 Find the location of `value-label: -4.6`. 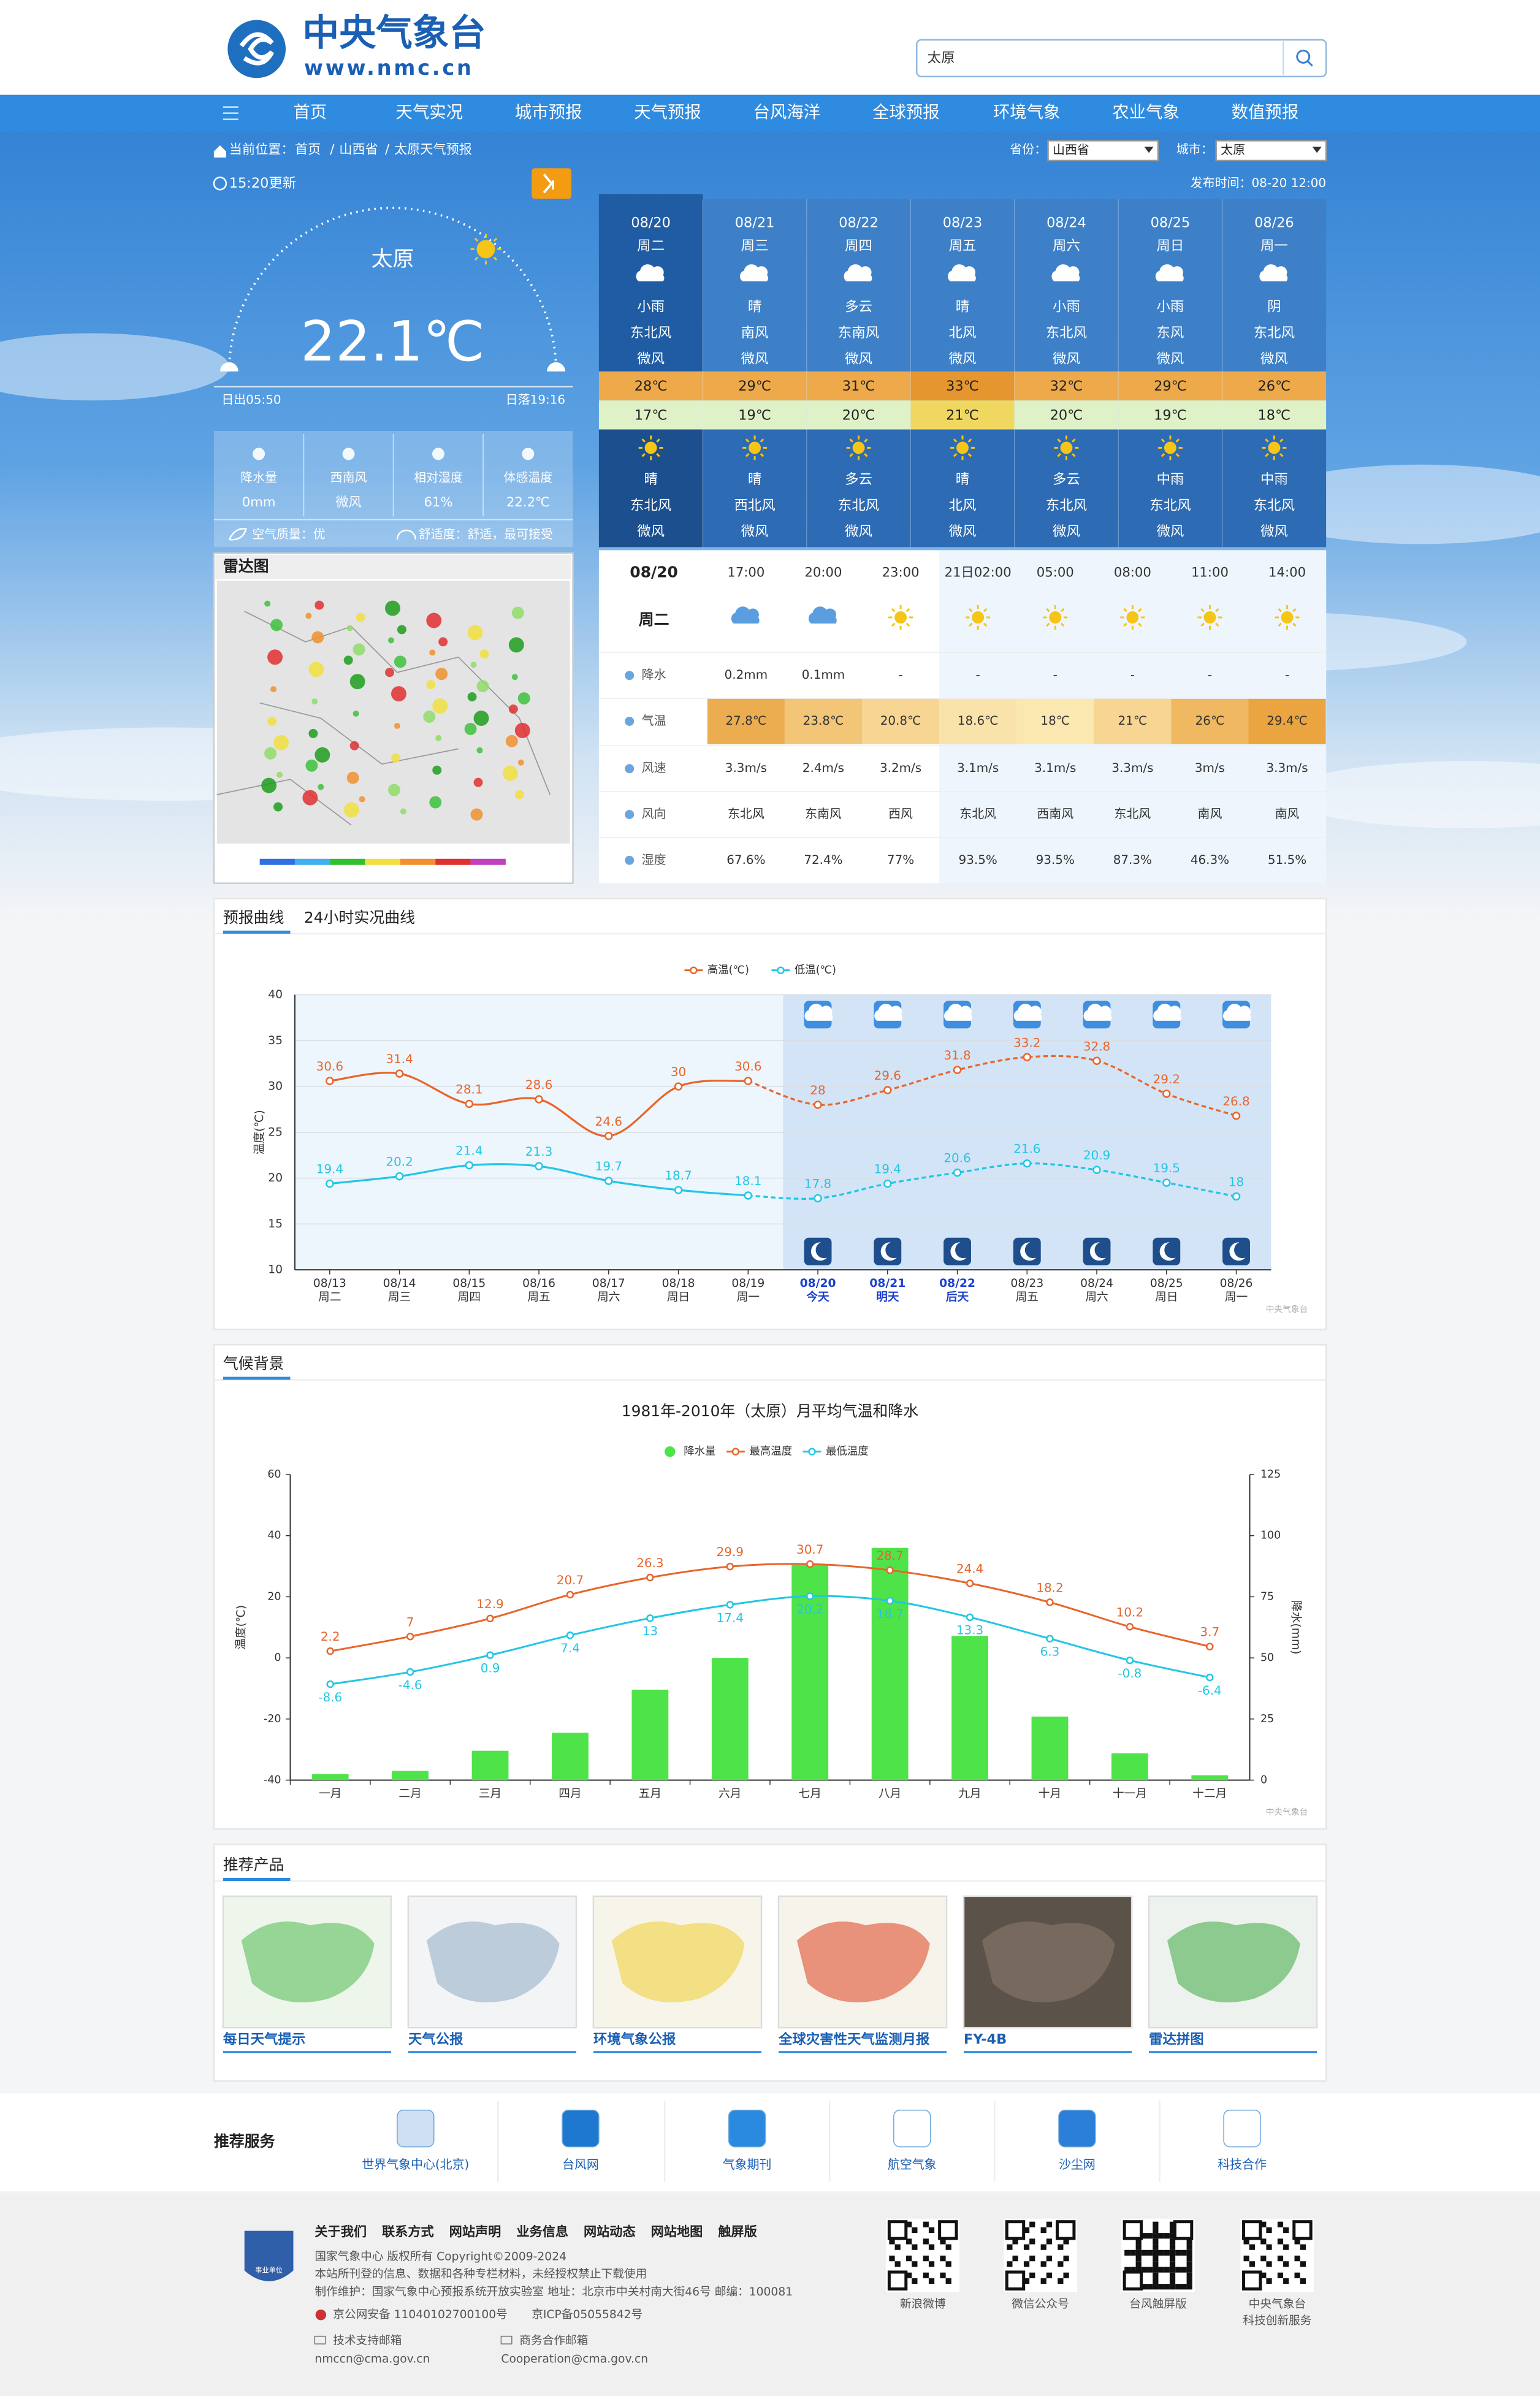

value-label: -4.6 is located at coordinates (410, 1685).